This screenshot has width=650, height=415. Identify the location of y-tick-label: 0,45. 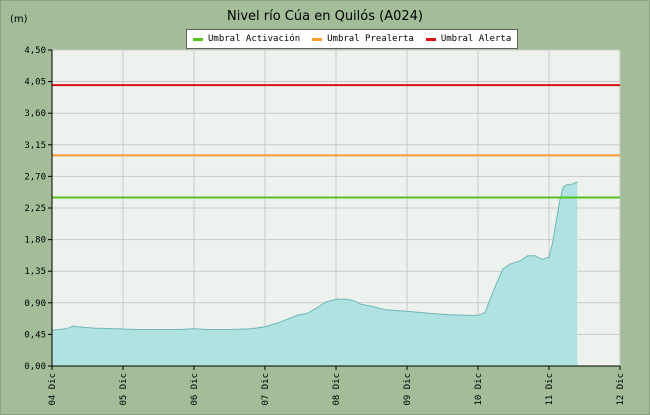
(35, 335).